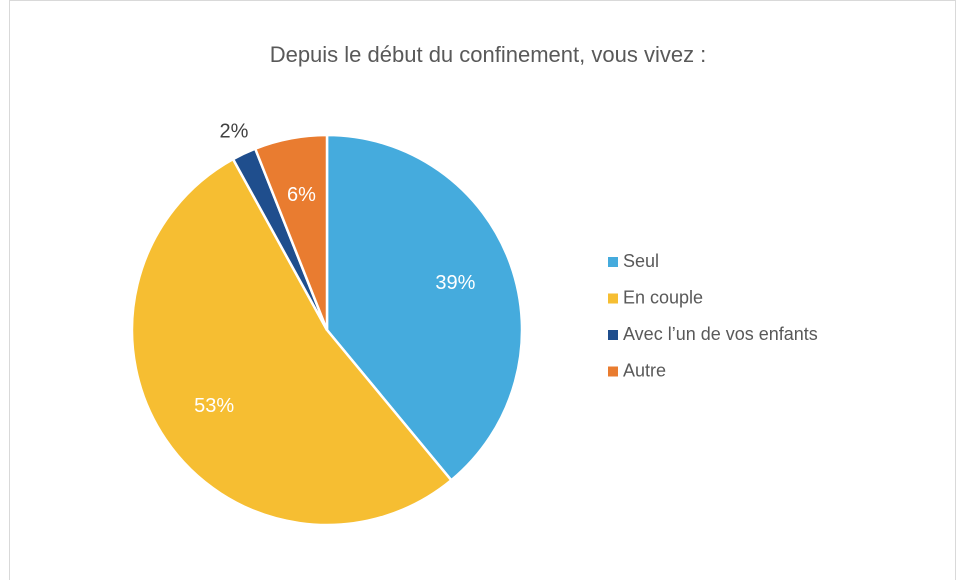 The image size is (957, 580). What do you see at coordinates (214, 406) in the screenshot?
I see `data-label: 53%` at bounding box center [214, 406].